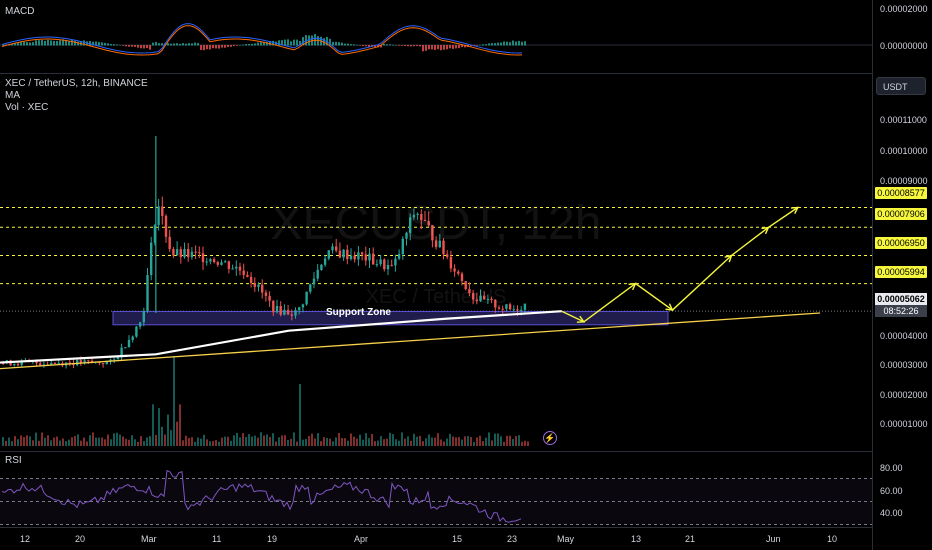  What do you see at coordinates (13, 460) in the screenshot?
I see `rsi-indicator-label: RSI` at bounding box center [13, 460].